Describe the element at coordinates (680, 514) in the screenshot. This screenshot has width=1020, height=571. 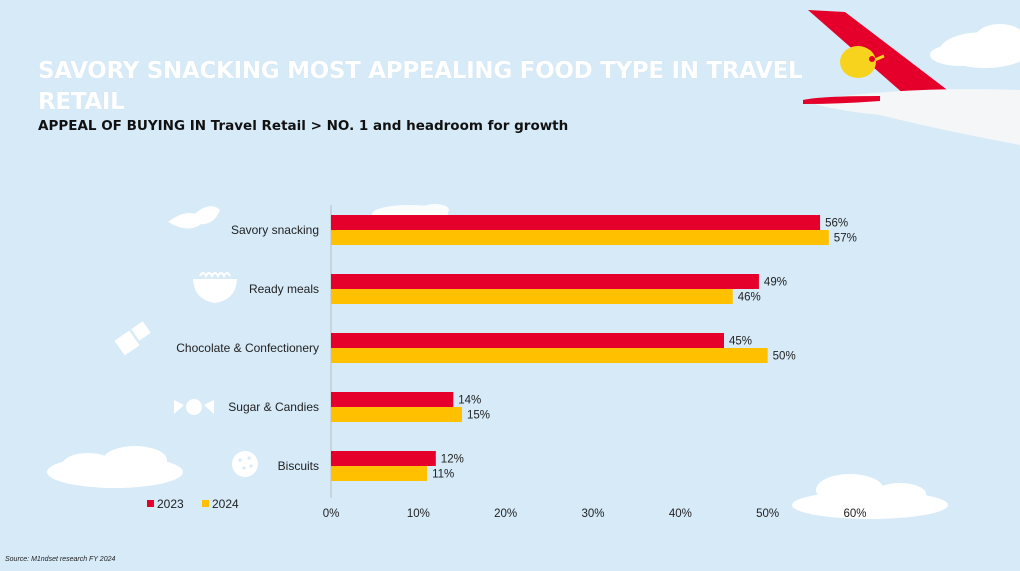
I see `x-tick-label: 40%` at that location.